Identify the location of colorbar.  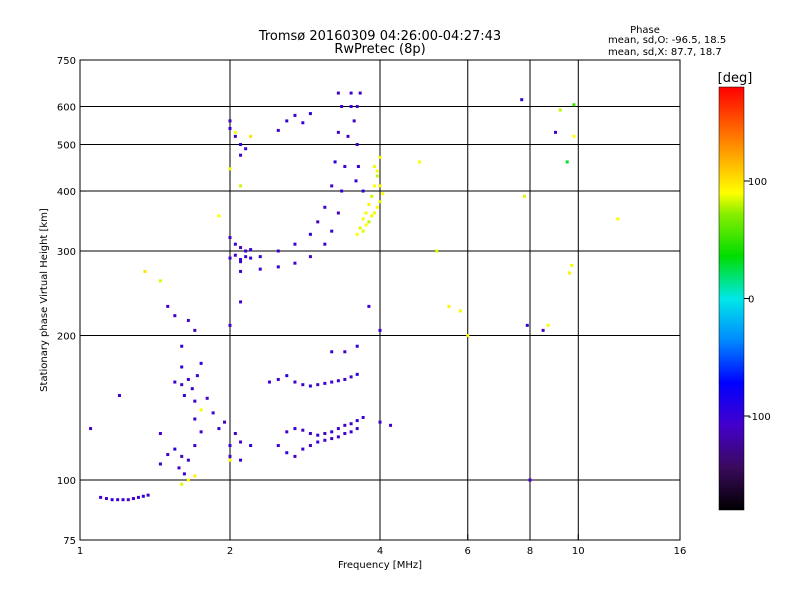
(731, 298).